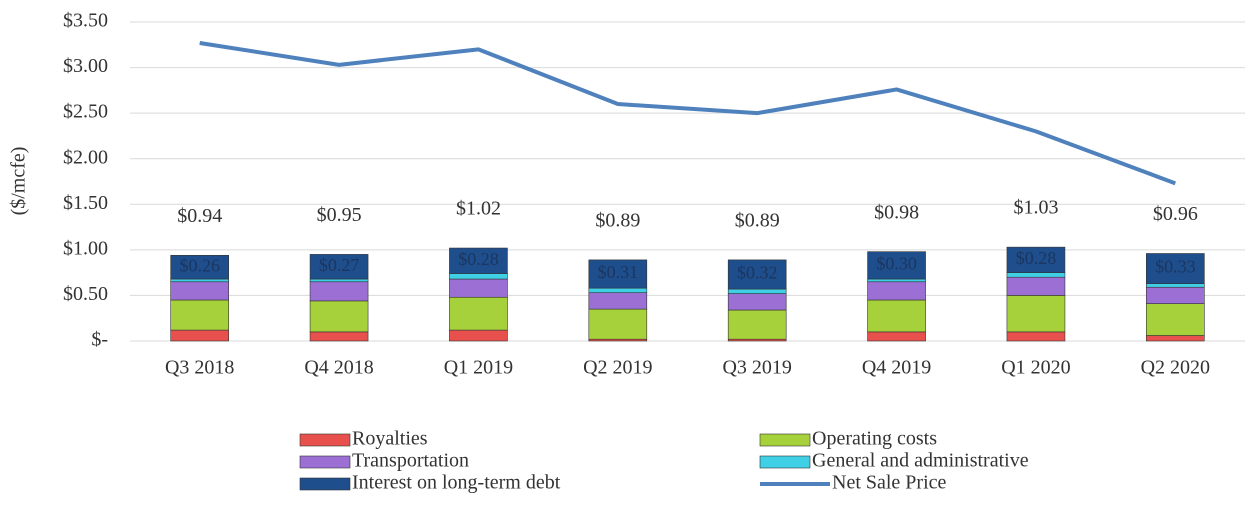 This screenshot has width=1258, height=508. I want to click on segment-label: $0.27, so click(339, 265).